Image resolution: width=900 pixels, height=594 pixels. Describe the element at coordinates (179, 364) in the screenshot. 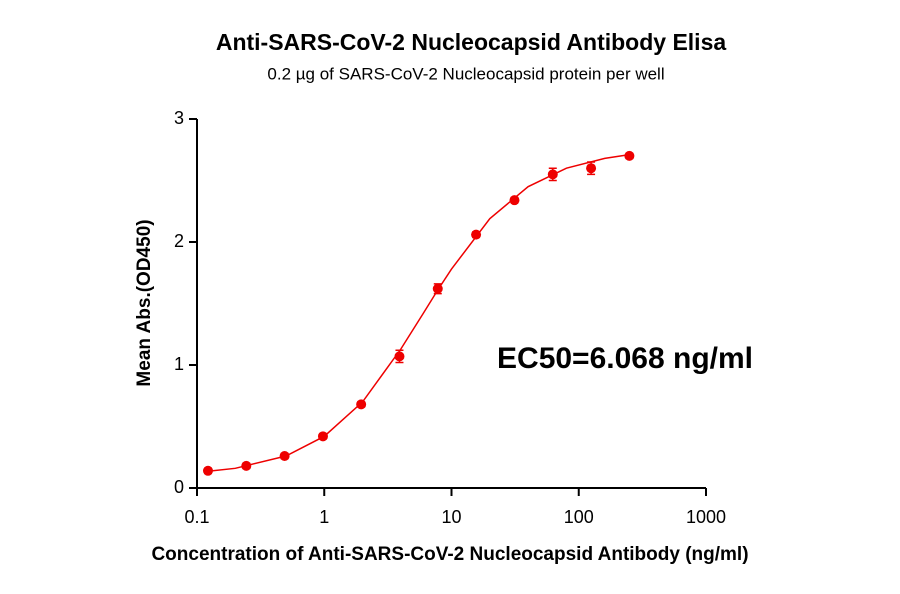

I see `y-tick-label: 1` at that location.